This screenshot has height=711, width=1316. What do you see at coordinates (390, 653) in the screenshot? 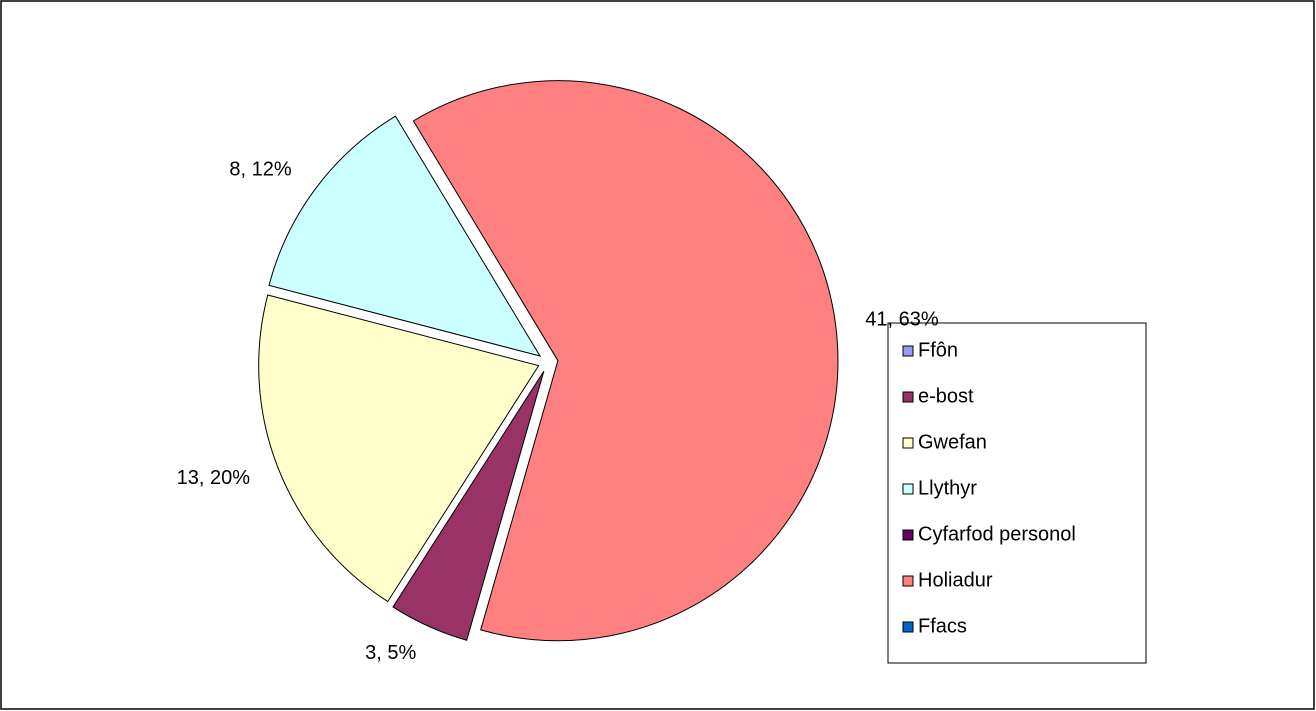
I see `data-label: 3, 5%` at bounding box center [390, 653].